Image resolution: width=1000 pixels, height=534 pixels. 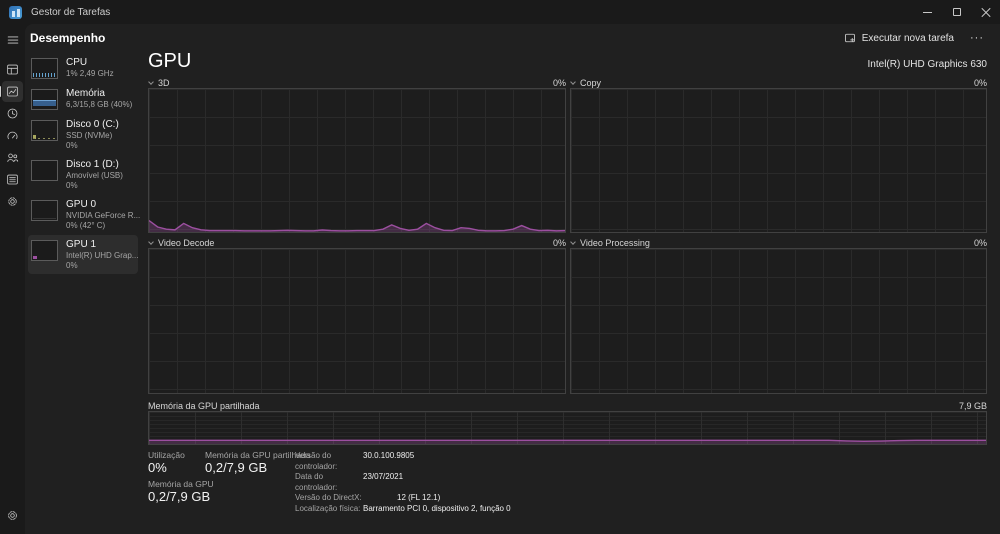 What do you see at coordinates (500, 12) in the screenshot?
I see `titlebar: Gestor de Tarefas` at bounding box center [500, 12].